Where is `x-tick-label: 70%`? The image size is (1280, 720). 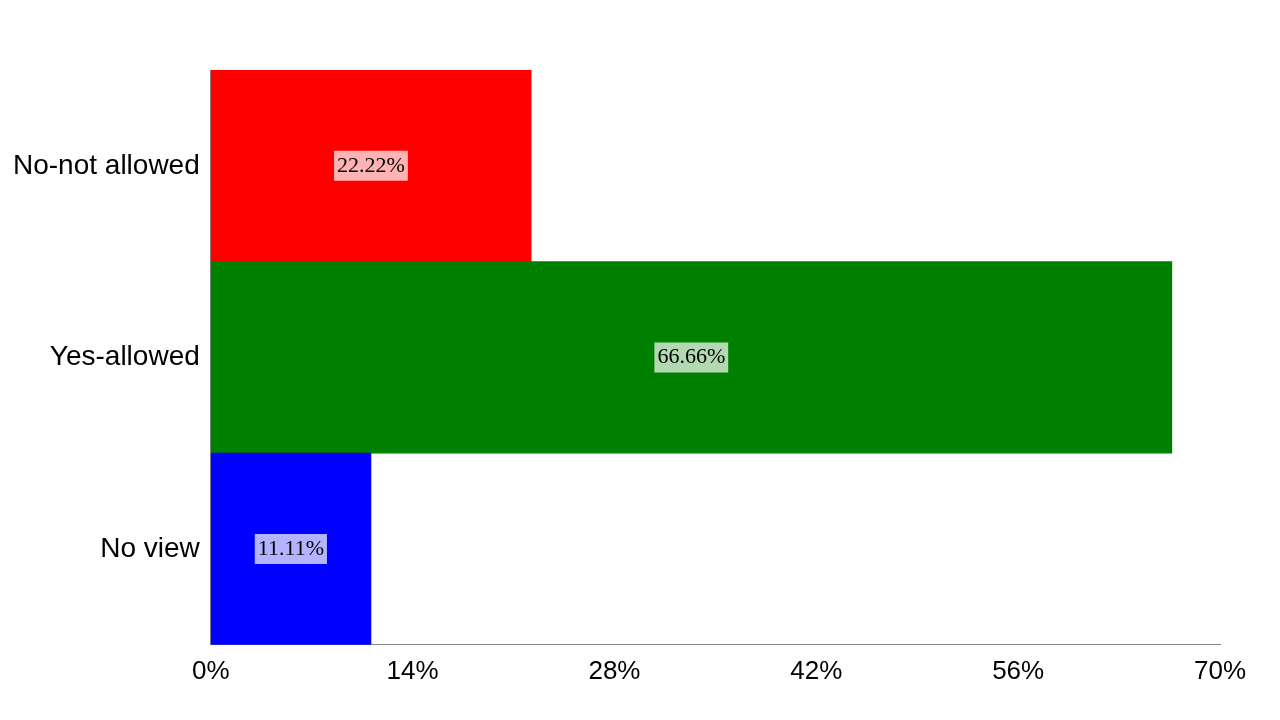
x-tick-label: 70% is located at coordinates (1220, 669).